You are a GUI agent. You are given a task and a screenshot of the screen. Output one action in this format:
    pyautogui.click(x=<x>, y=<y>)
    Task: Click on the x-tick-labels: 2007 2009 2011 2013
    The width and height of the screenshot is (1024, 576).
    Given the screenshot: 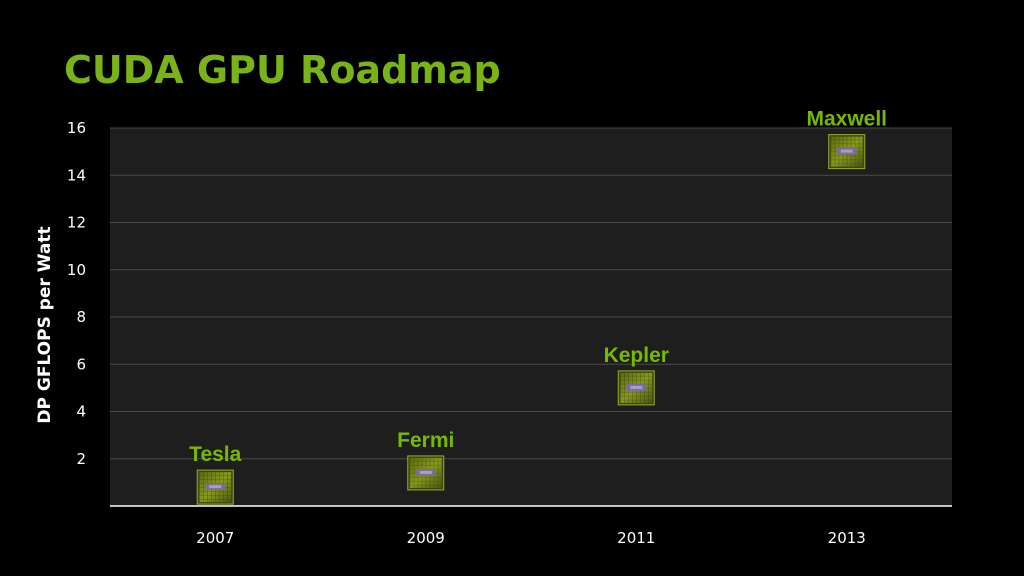 What is the action you would take?
    pyautogui.click(x=531, y=538)
    